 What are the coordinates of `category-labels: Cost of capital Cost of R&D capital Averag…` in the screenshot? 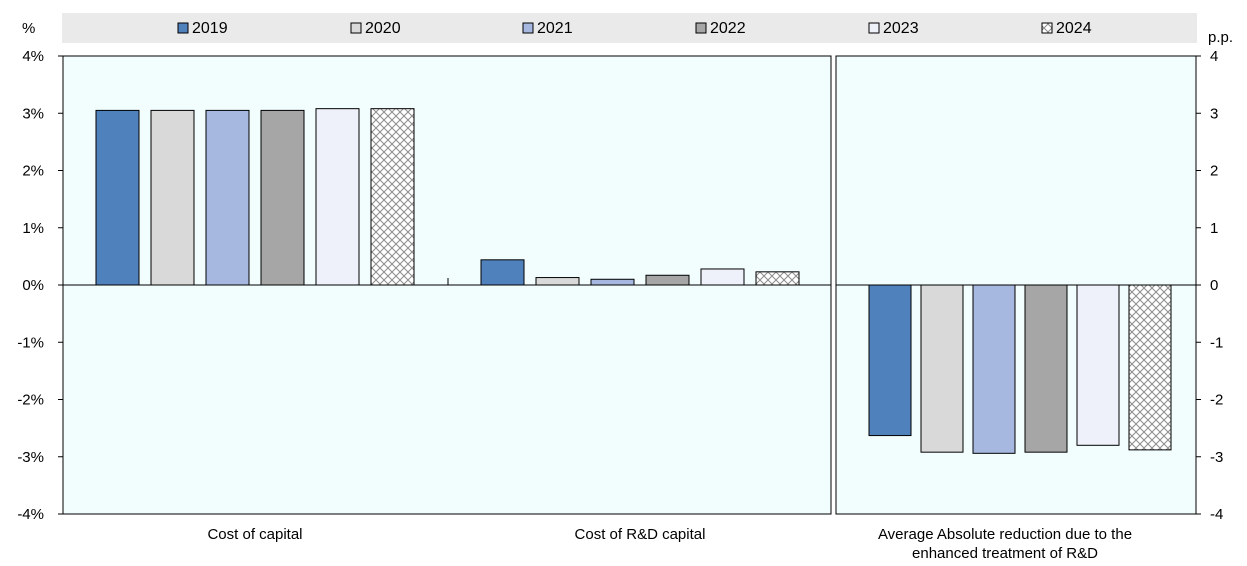 It's located at (669, 544).